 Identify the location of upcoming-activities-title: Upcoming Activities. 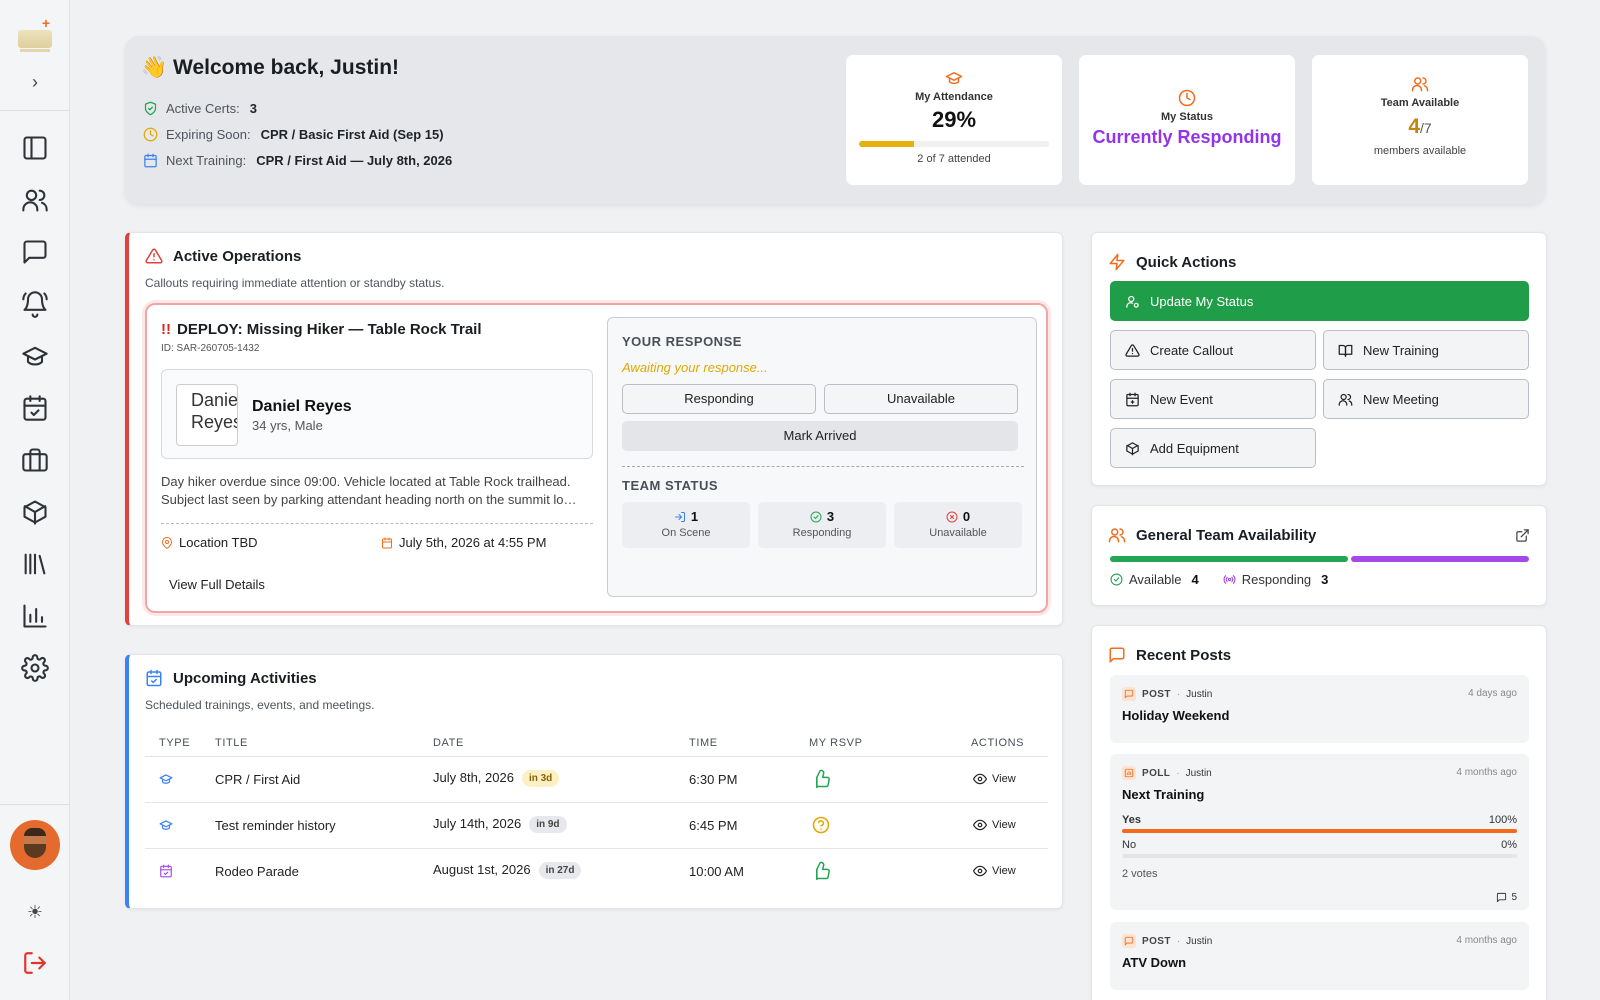
(231, 678).